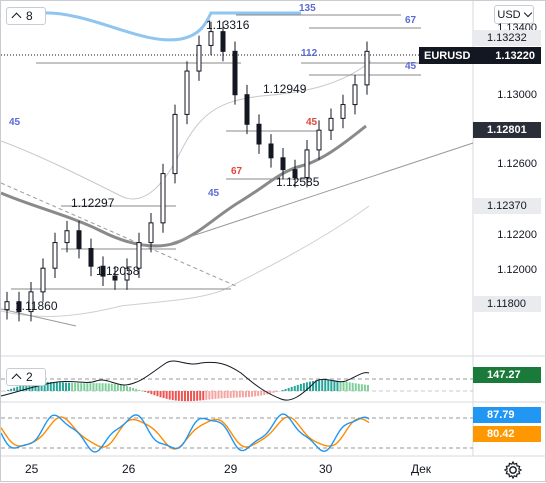 The image size is (546, 483). Describe the element at coordinates (29, 377) in the screenshot. I see `oscillator-pane-indicator-count: 2` at that location.